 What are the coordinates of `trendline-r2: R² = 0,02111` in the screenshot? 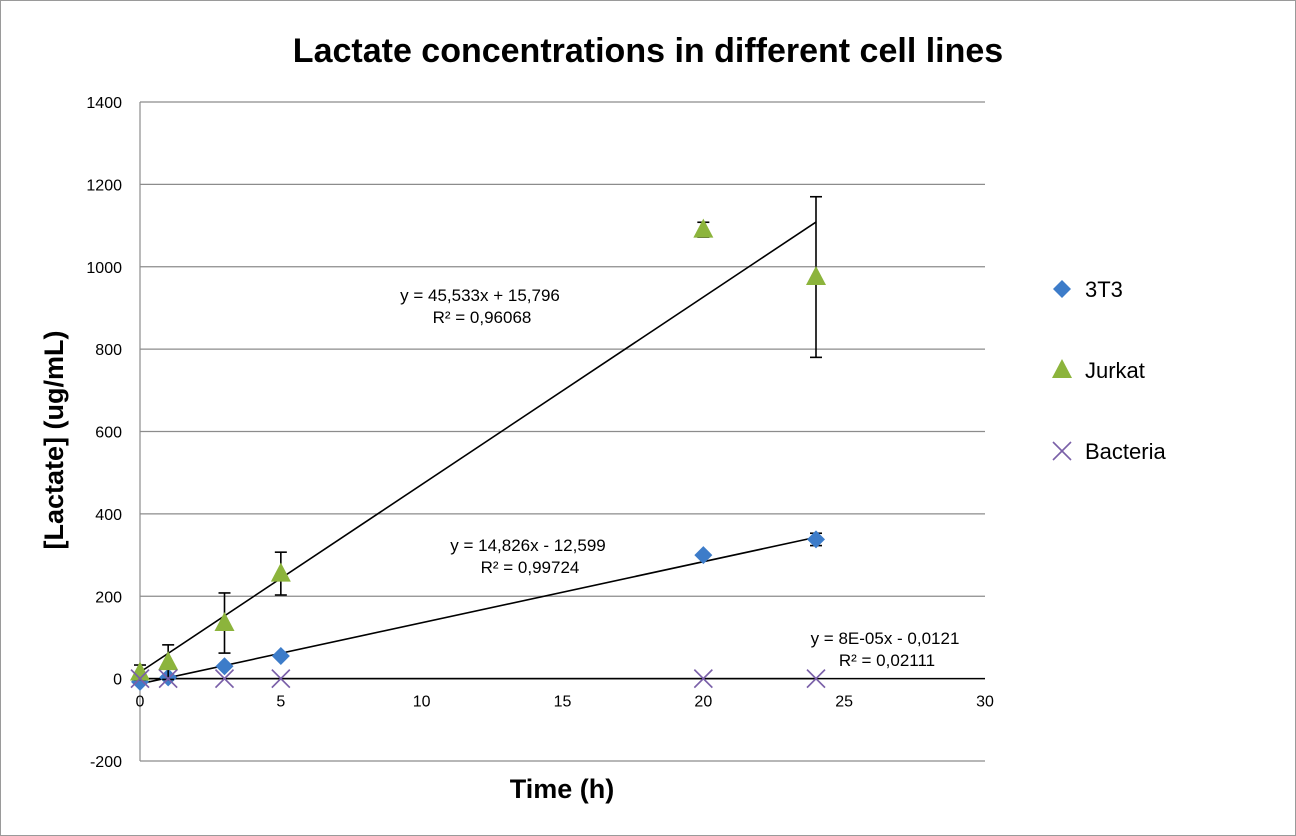 It's located at (887, 660).